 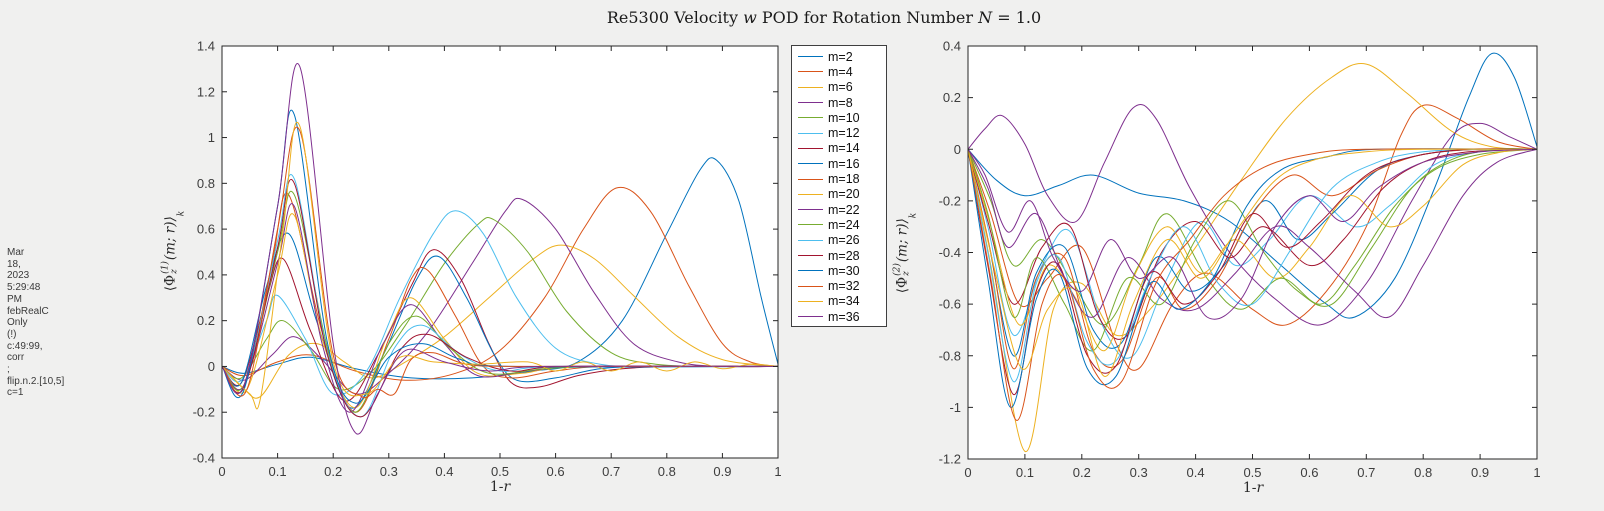 I want to click on series-line-m=36, so click(x=1252, y=234).